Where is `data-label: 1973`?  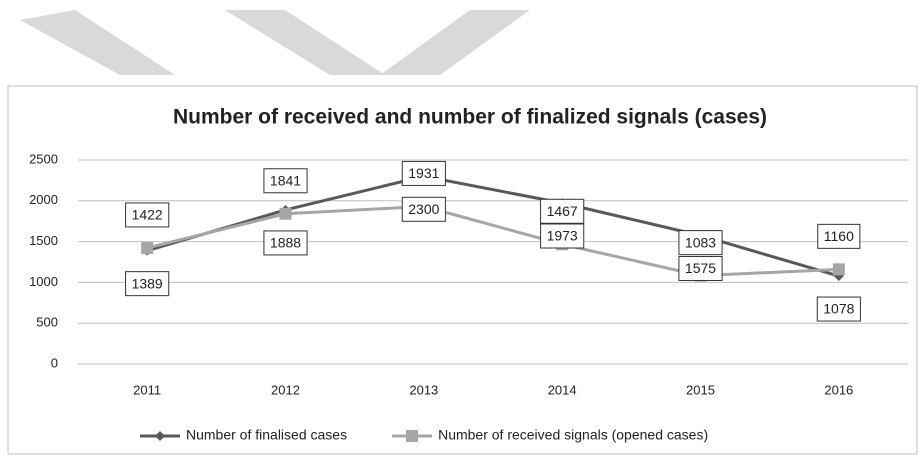
data-label: 1973 is located at coordinates (562, 236).